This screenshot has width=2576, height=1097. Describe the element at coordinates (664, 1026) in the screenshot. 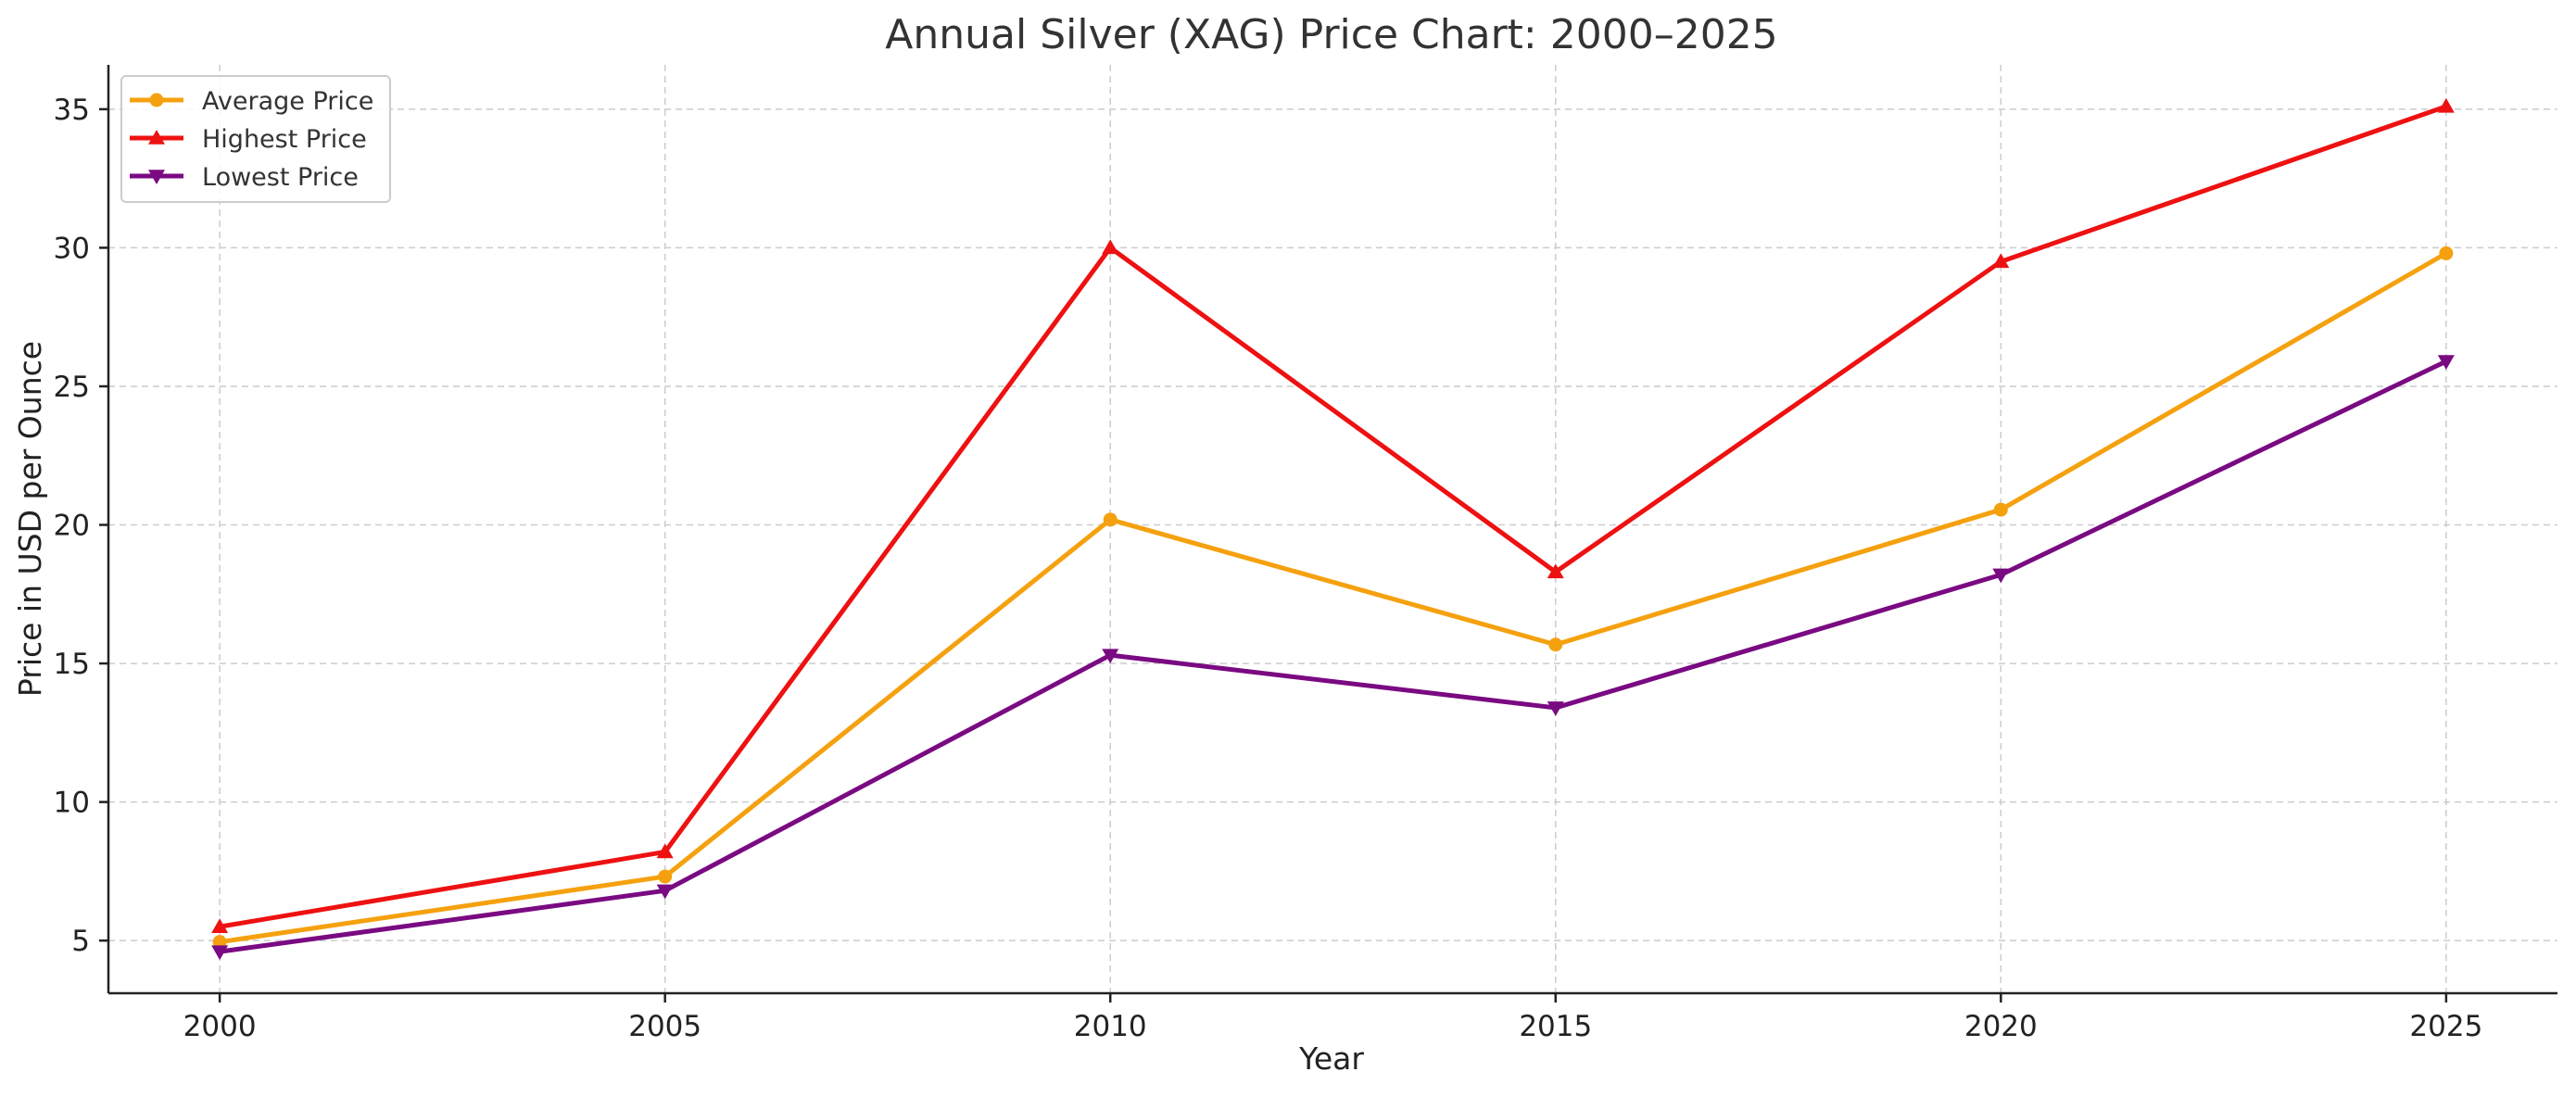

I see `x-tick-label: 2005` at that location.